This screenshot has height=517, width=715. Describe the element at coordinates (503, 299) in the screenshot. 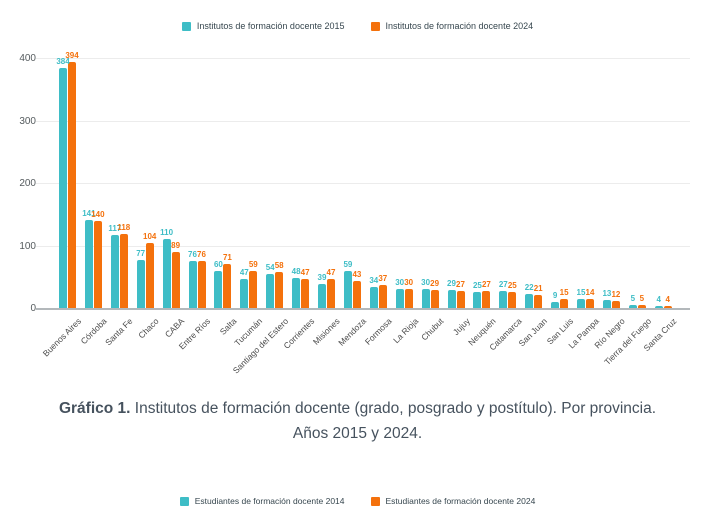

I see `bar-2015-catamarca` at that location.